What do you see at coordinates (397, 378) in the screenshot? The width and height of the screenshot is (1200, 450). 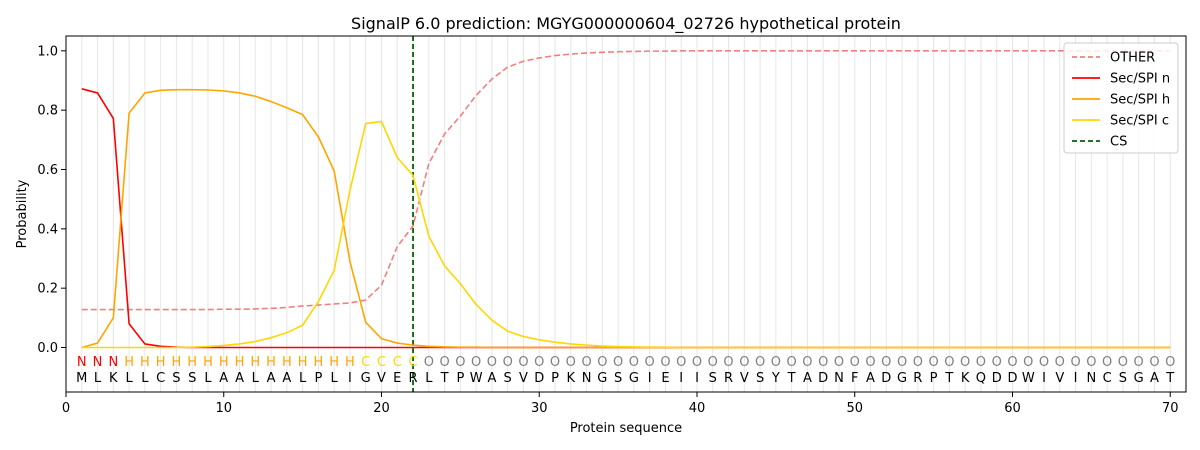 I see `sequence-letter: E` at bounding box center [397, 378].